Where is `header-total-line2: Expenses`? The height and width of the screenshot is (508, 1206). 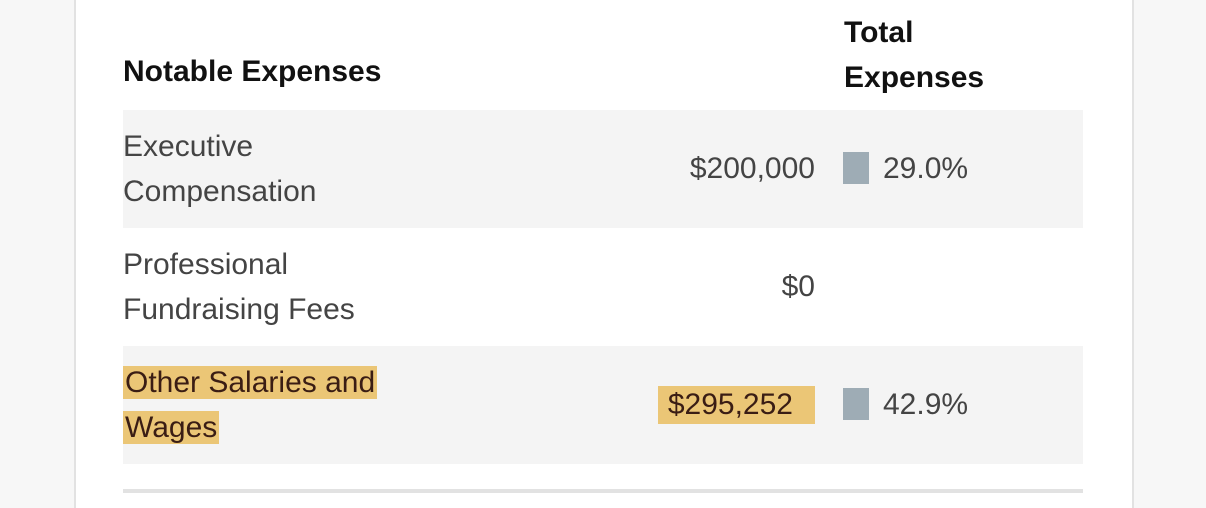
header-total-line2: Expenses is located at coordinates (914, 77).